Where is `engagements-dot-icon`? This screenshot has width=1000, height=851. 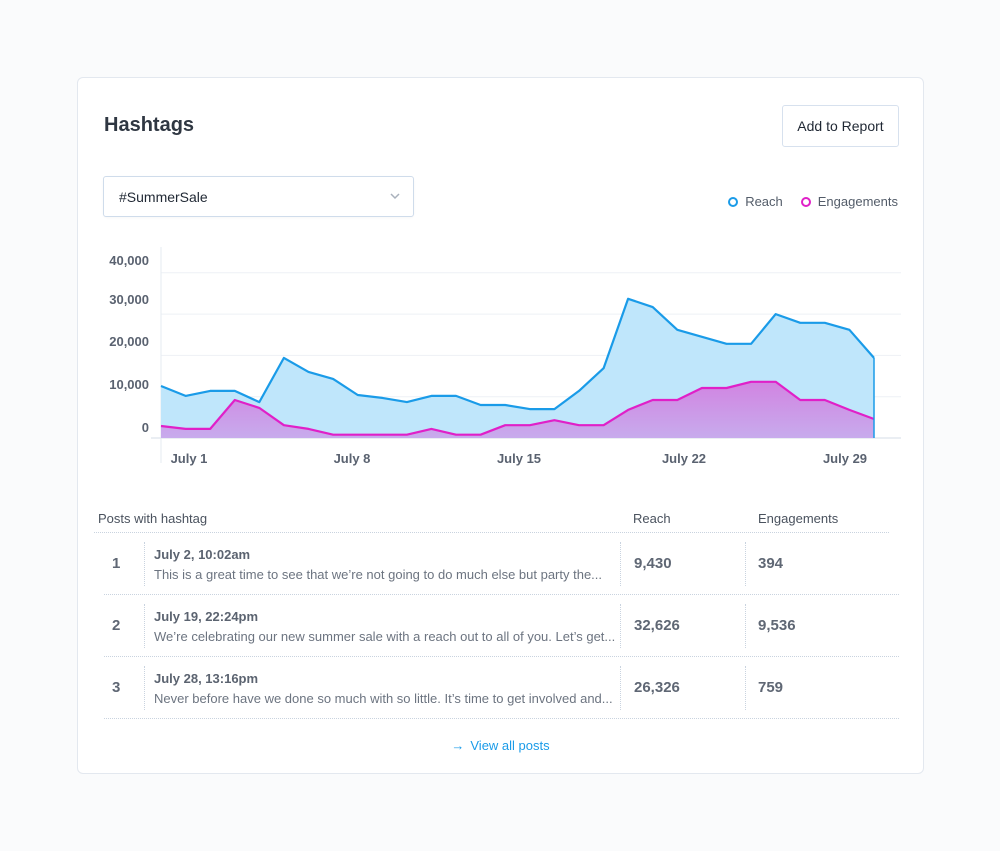 engagements-dot-icon is located at coordinates (805, 201).